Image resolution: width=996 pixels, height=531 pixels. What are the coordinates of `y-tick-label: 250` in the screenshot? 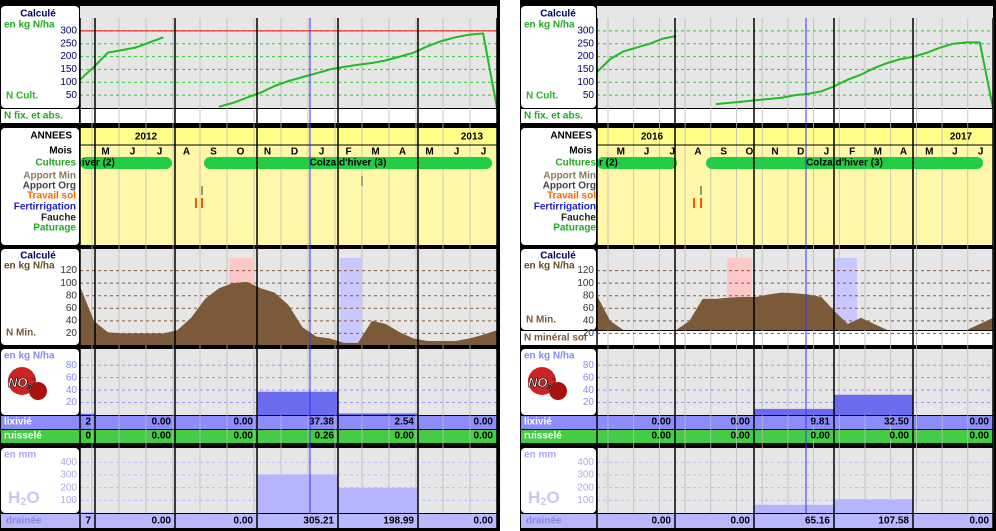 It's located at (68, 43).